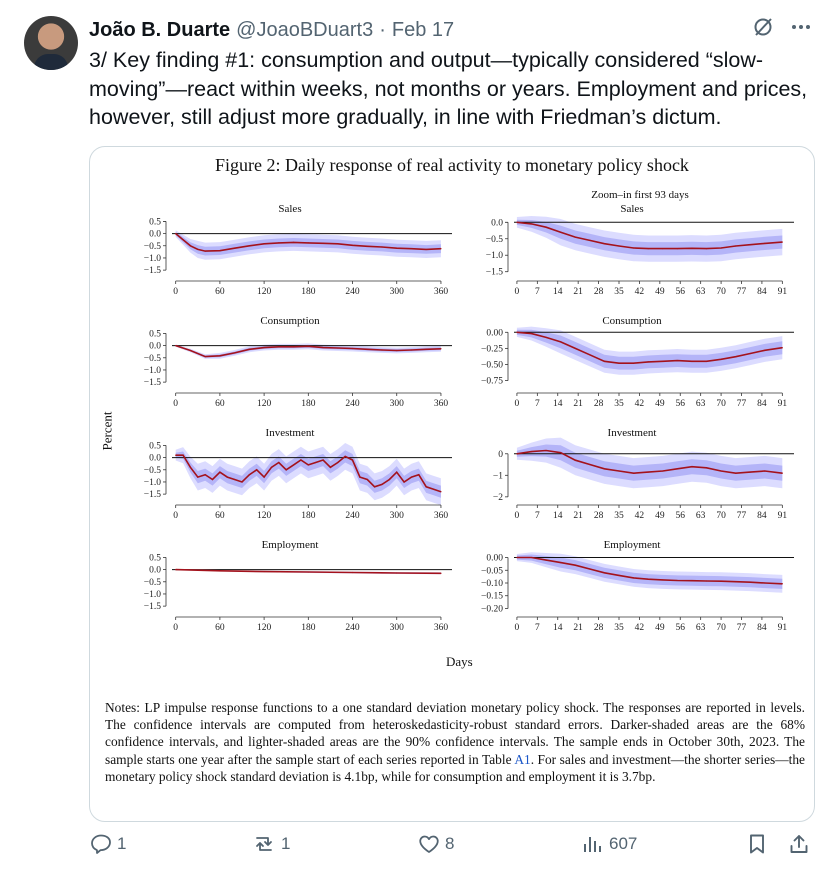 This screenshot has height=877, width=834. Describe the element at coordinates (492, 382) in the screenshot. I see `y-tick-label: −0.75` at that location.